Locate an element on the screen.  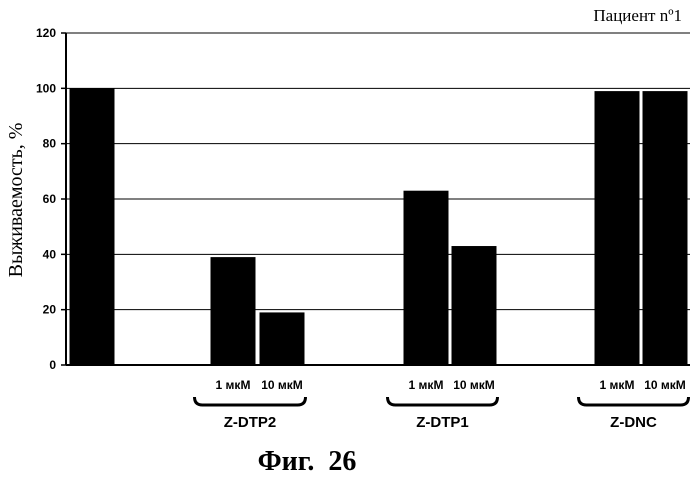
group-brackets: Z-DTP2 Z-DTP1 Z-DNC is located at coordinates (442, 414).